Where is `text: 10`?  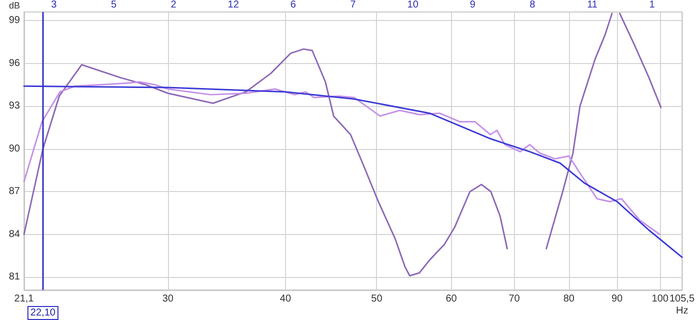
text: 10 is located at coordinates (413, 5).